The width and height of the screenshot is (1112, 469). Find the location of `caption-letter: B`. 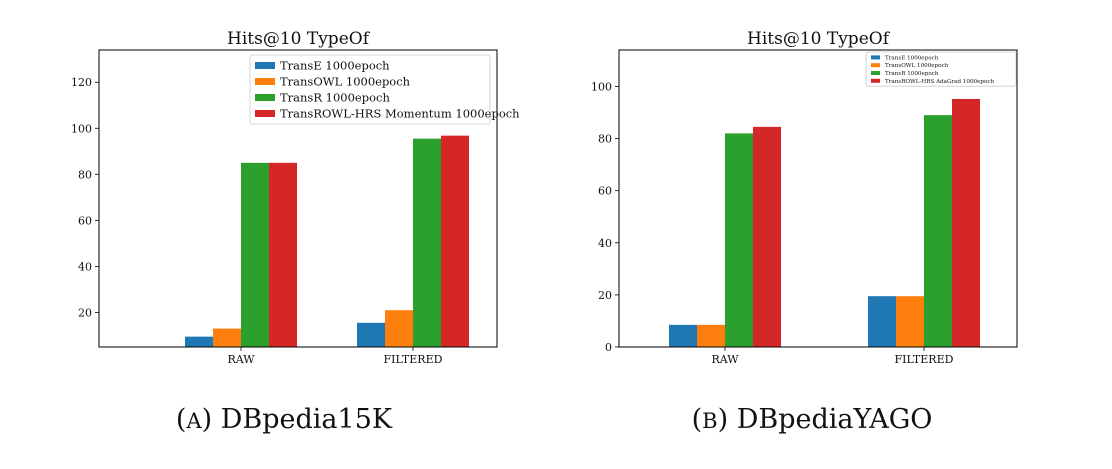

caption-letter: B is located at coordinates (710, 421).